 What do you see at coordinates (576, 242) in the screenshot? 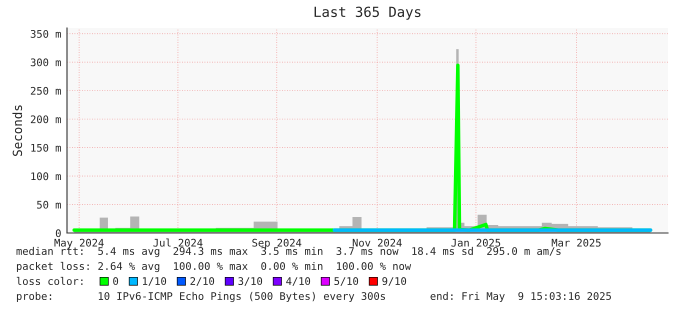
I see `x-tick-label: Mar 2025` at bounding box center [576, 242].